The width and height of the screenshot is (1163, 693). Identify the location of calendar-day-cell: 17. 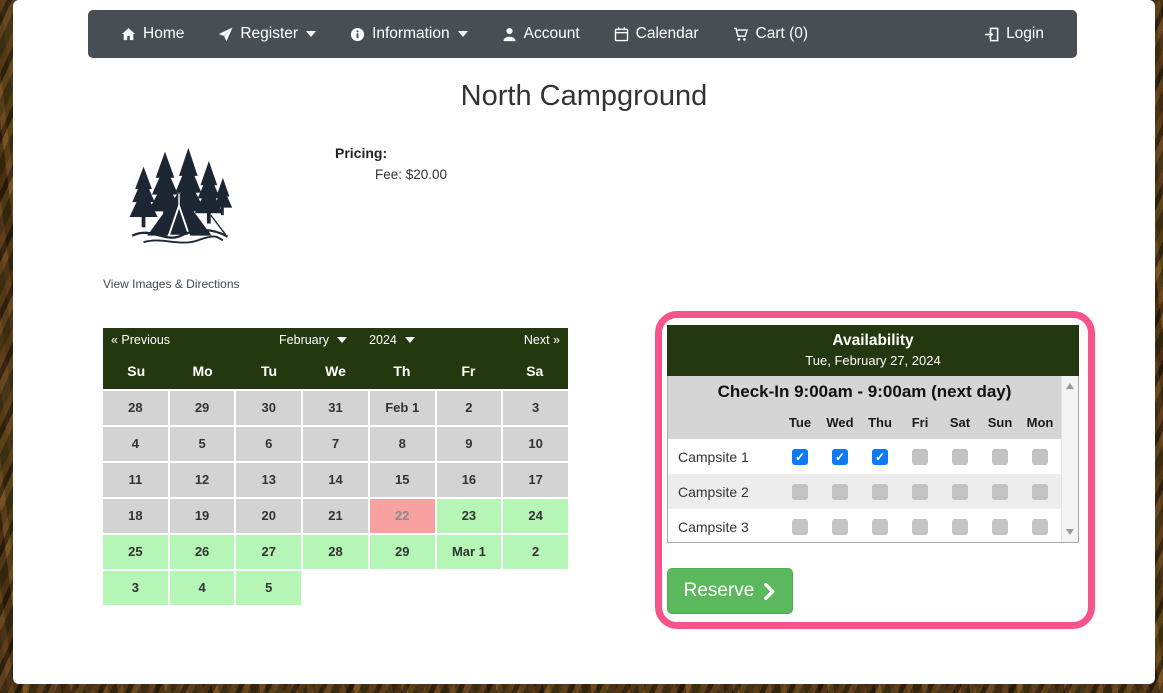
(535, 480).